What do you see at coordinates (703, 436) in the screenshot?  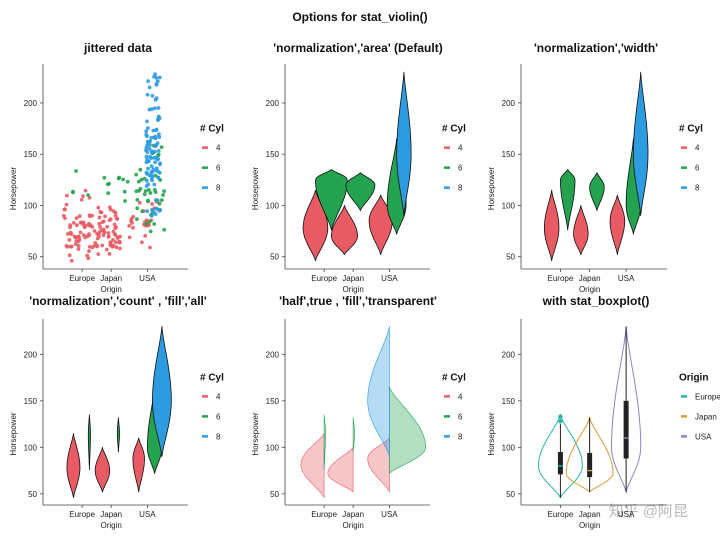 I see `legend-label: USA` at bounding box center [703, 436].